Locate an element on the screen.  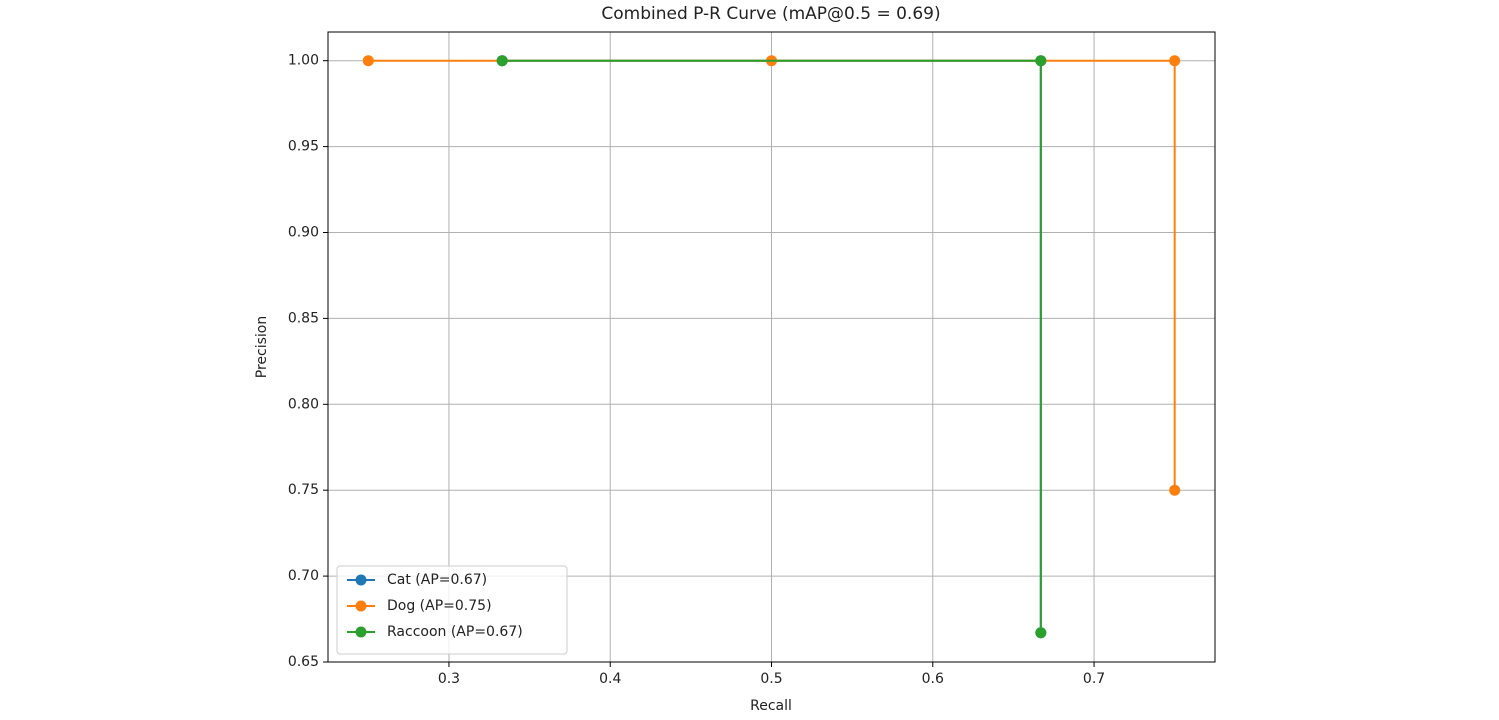
y-tick-label: 1.00 is located at coordinates (303, 61).